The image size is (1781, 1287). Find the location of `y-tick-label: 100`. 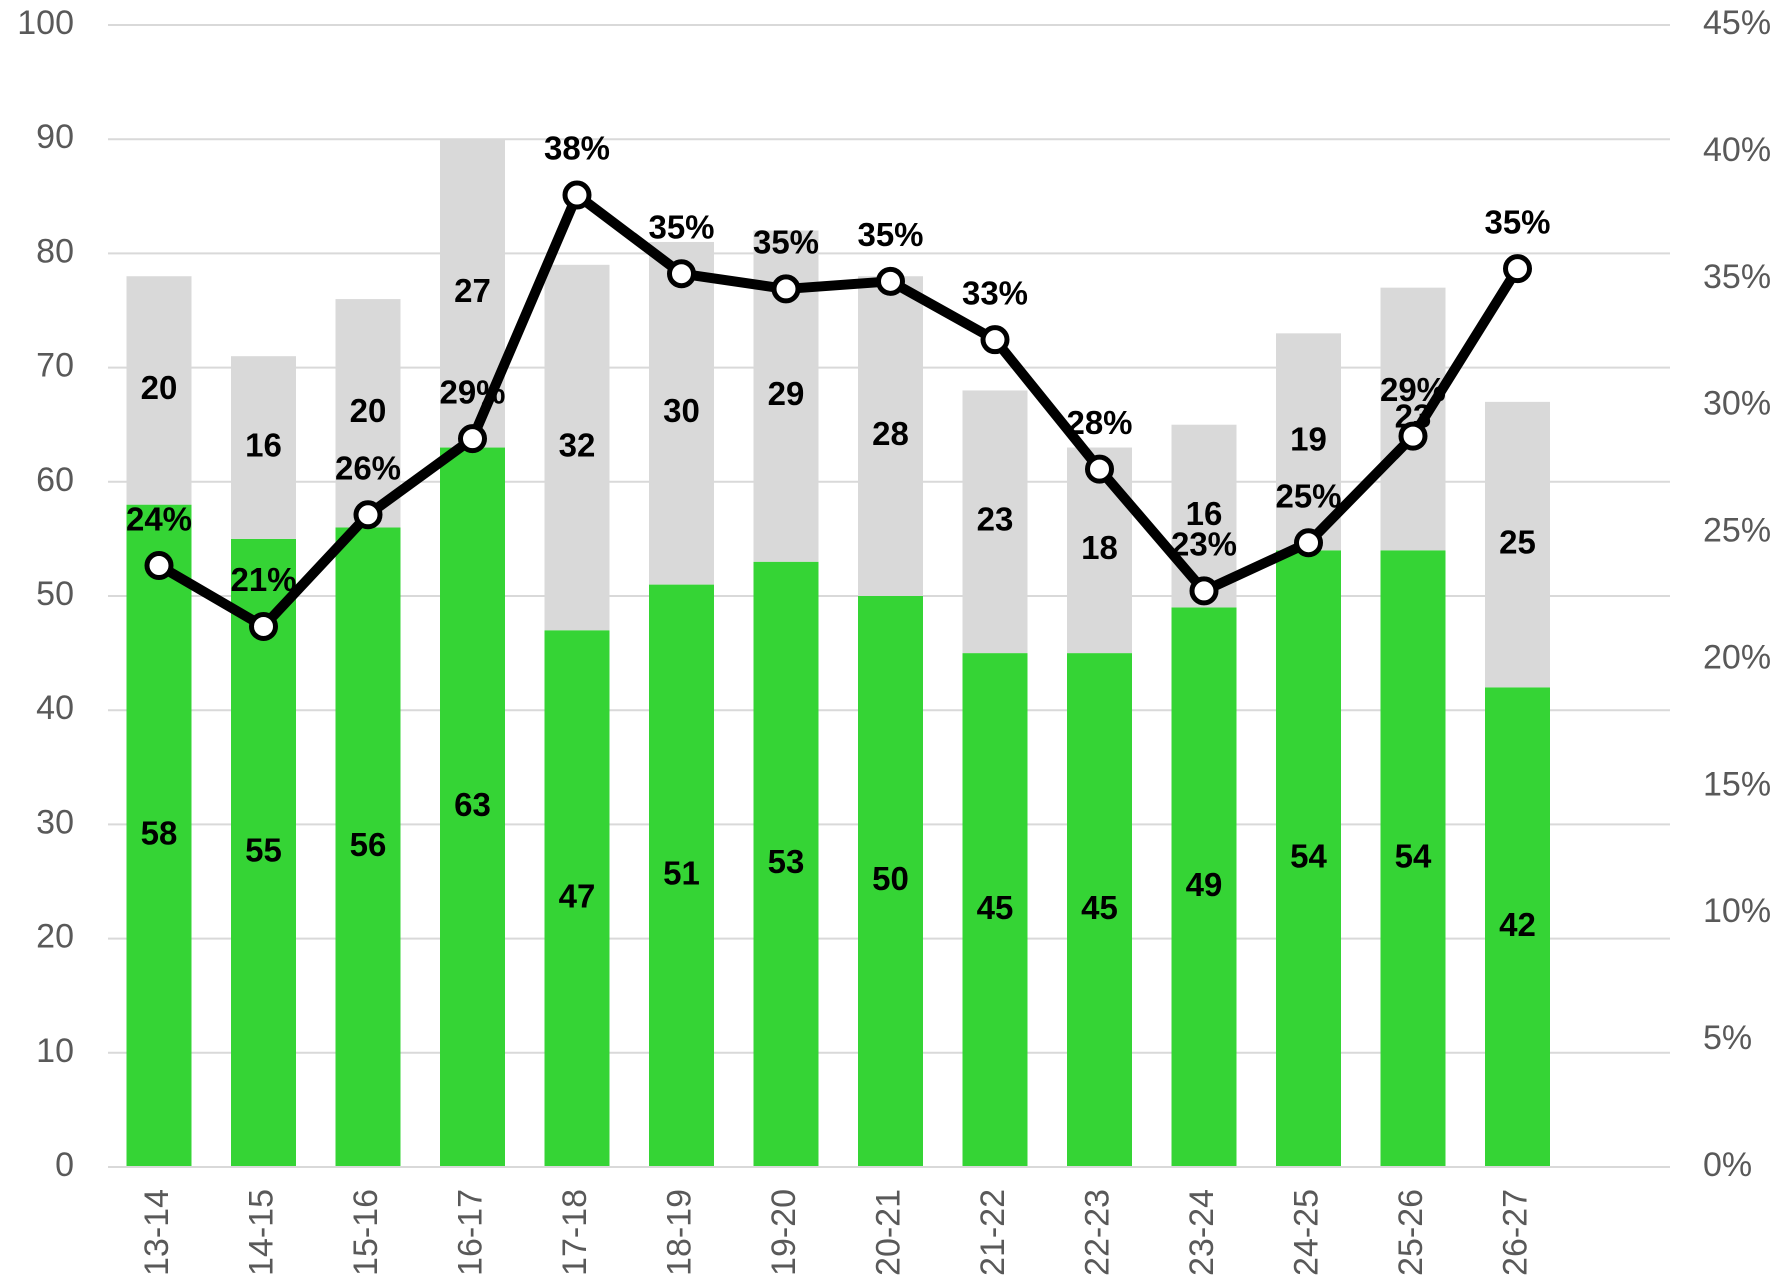

y-tick-label: 100 is located at coordinates (45, 23).